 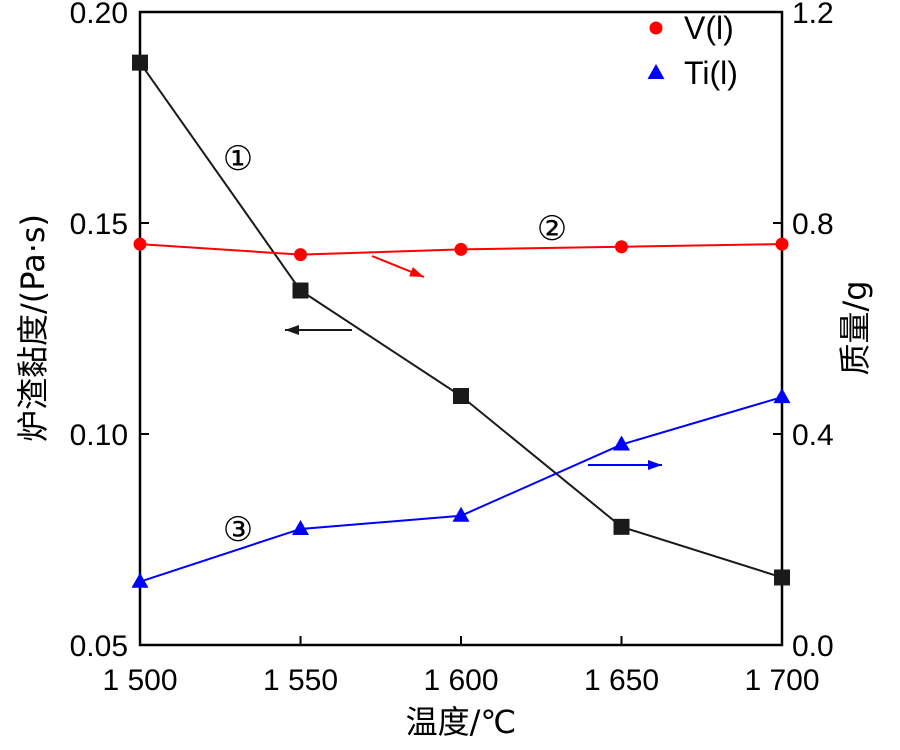 I want to click on left-tick-label: 0.10, so click(x=99, y=435).